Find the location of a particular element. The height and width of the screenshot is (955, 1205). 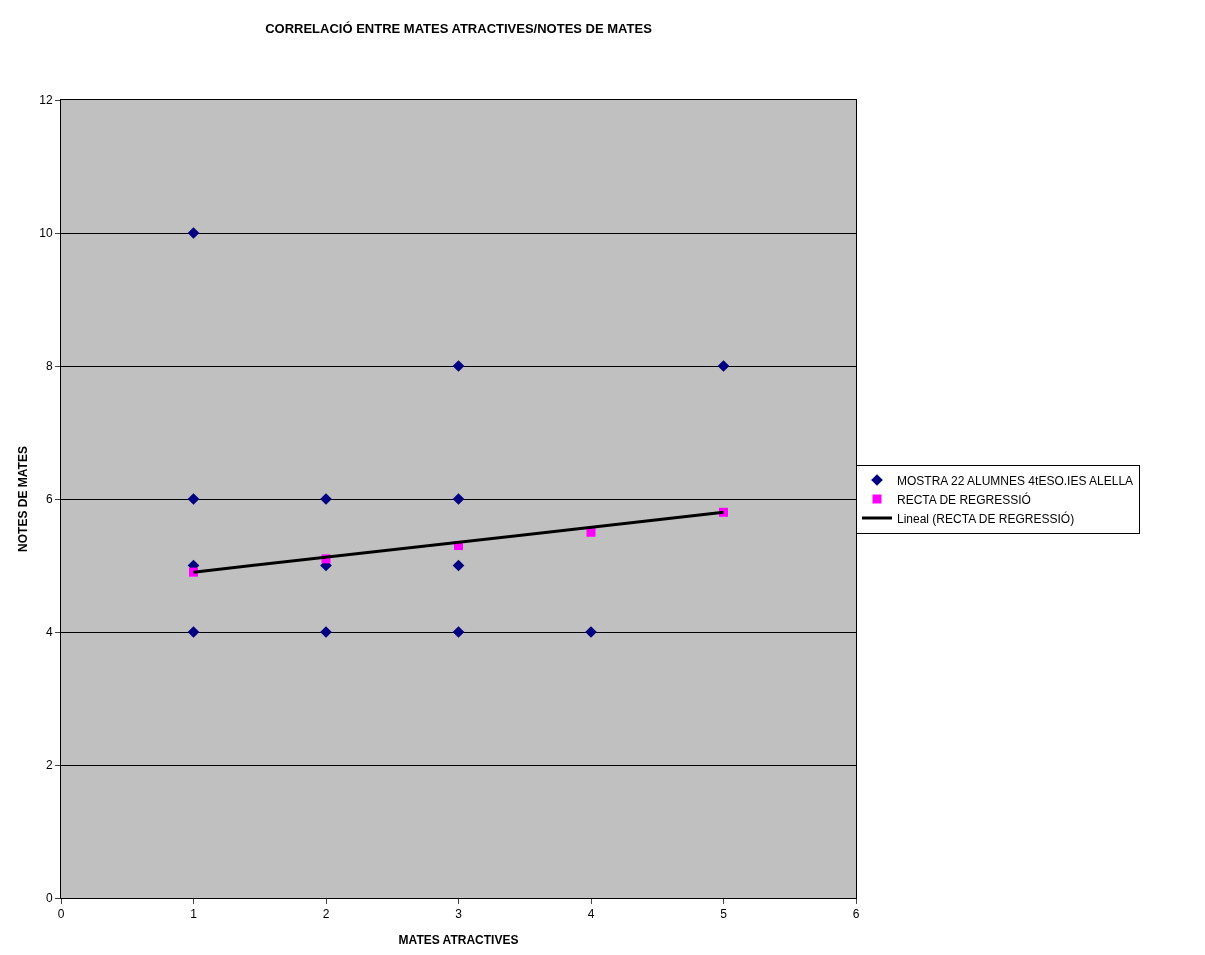

y-tick-label: 4 is located at coordinates (49, 632).